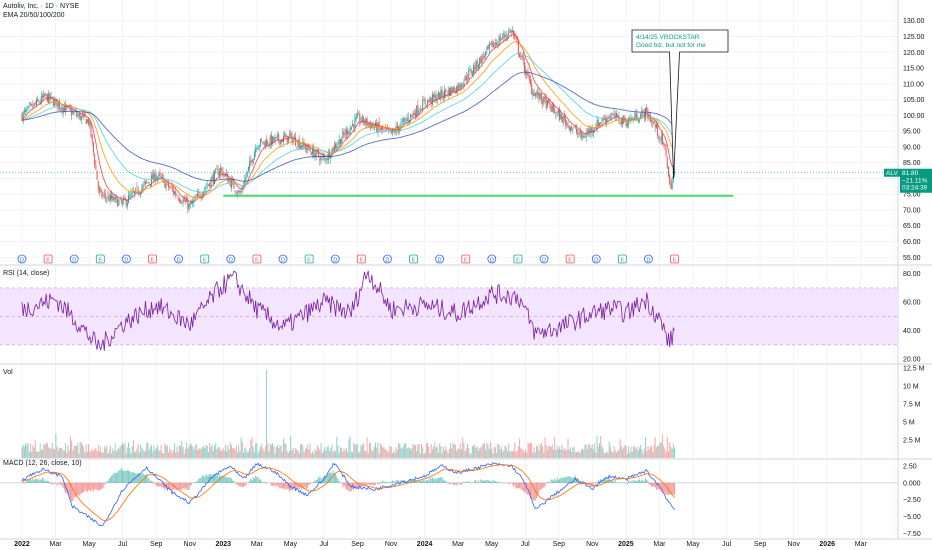 The image size is (932, 550). I want to click on chart-title: Autoliv, Inc. · 1D · NYSE, so click(41, 6).